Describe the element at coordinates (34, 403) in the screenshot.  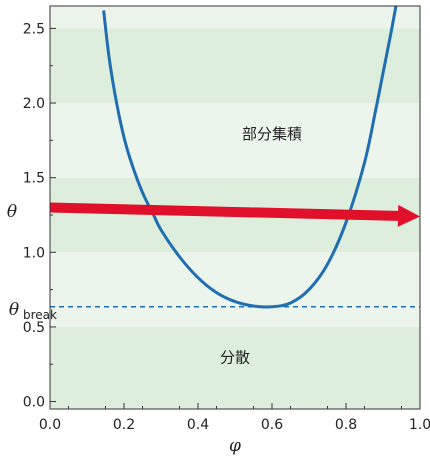
I see `y-tick-label-0: 0.0` at that location.